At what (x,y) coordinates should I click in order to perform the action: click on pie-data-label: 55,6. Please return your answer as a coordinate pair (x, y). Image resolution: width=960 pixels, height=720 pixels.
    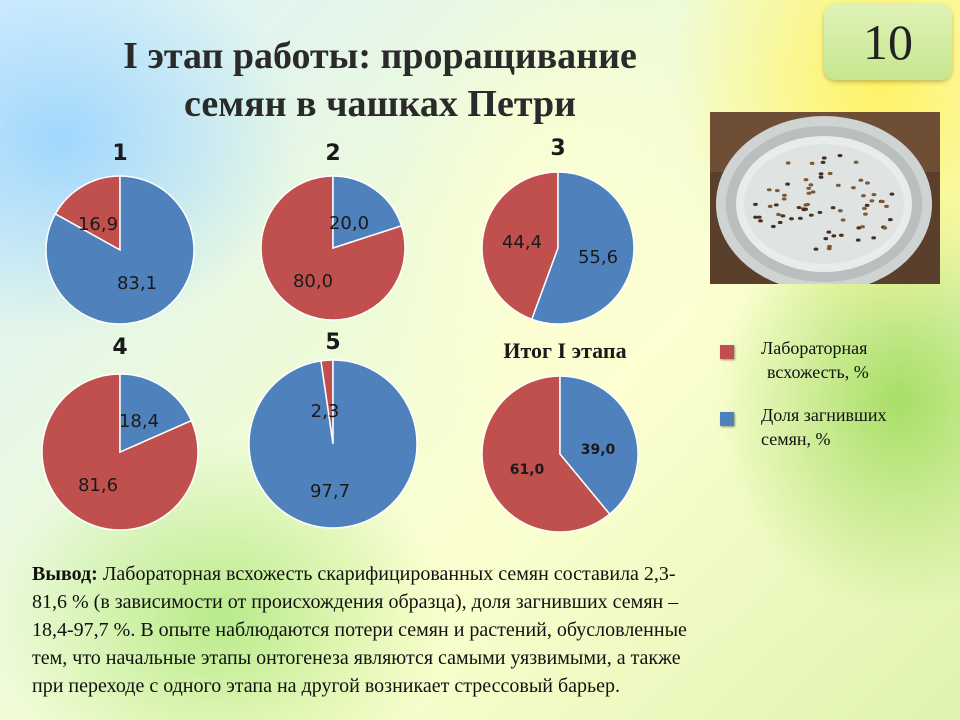
    Looking at the image, I should click on (598, 257).